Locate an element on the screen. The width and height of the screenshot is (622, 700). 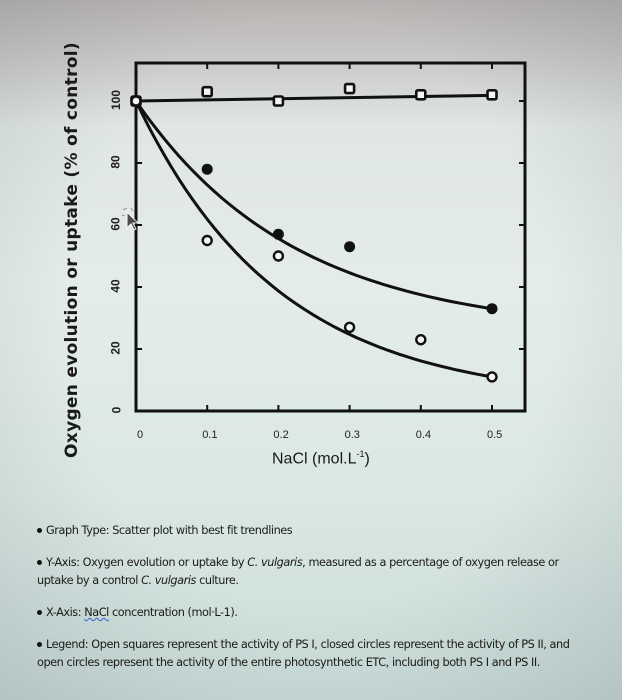
x-axis-label-main: NaCl (mol.L is located at coordinates (314, 459).